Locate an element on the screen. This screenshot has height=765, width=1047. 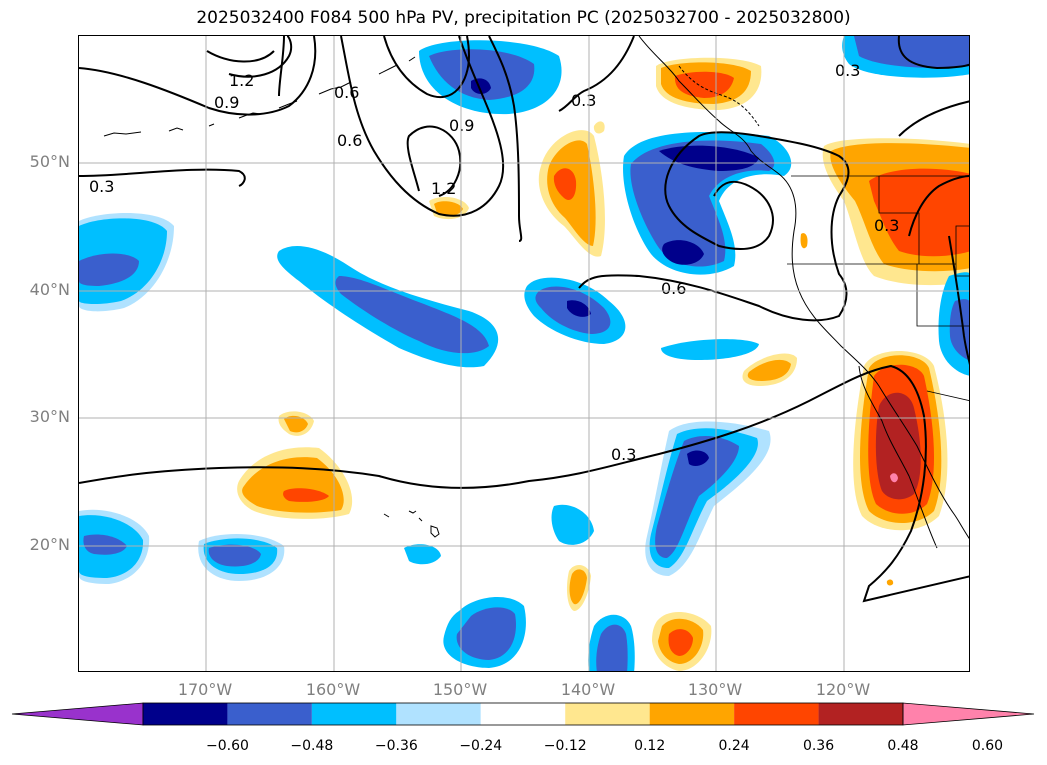
colorbar-tick-label: 0.48 is located at coordinates (903, 746).